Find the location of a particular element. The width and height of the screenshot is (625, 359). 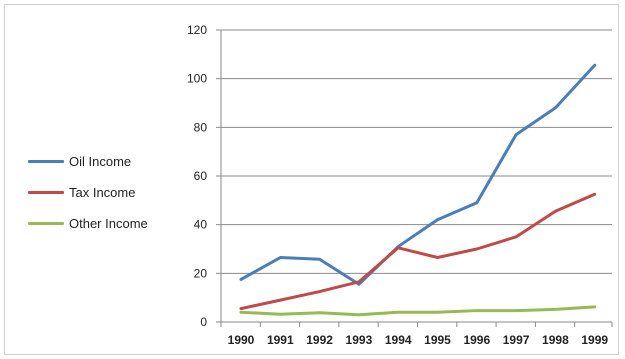

y-tick-label: 0 is located at coordinates (203, 322).